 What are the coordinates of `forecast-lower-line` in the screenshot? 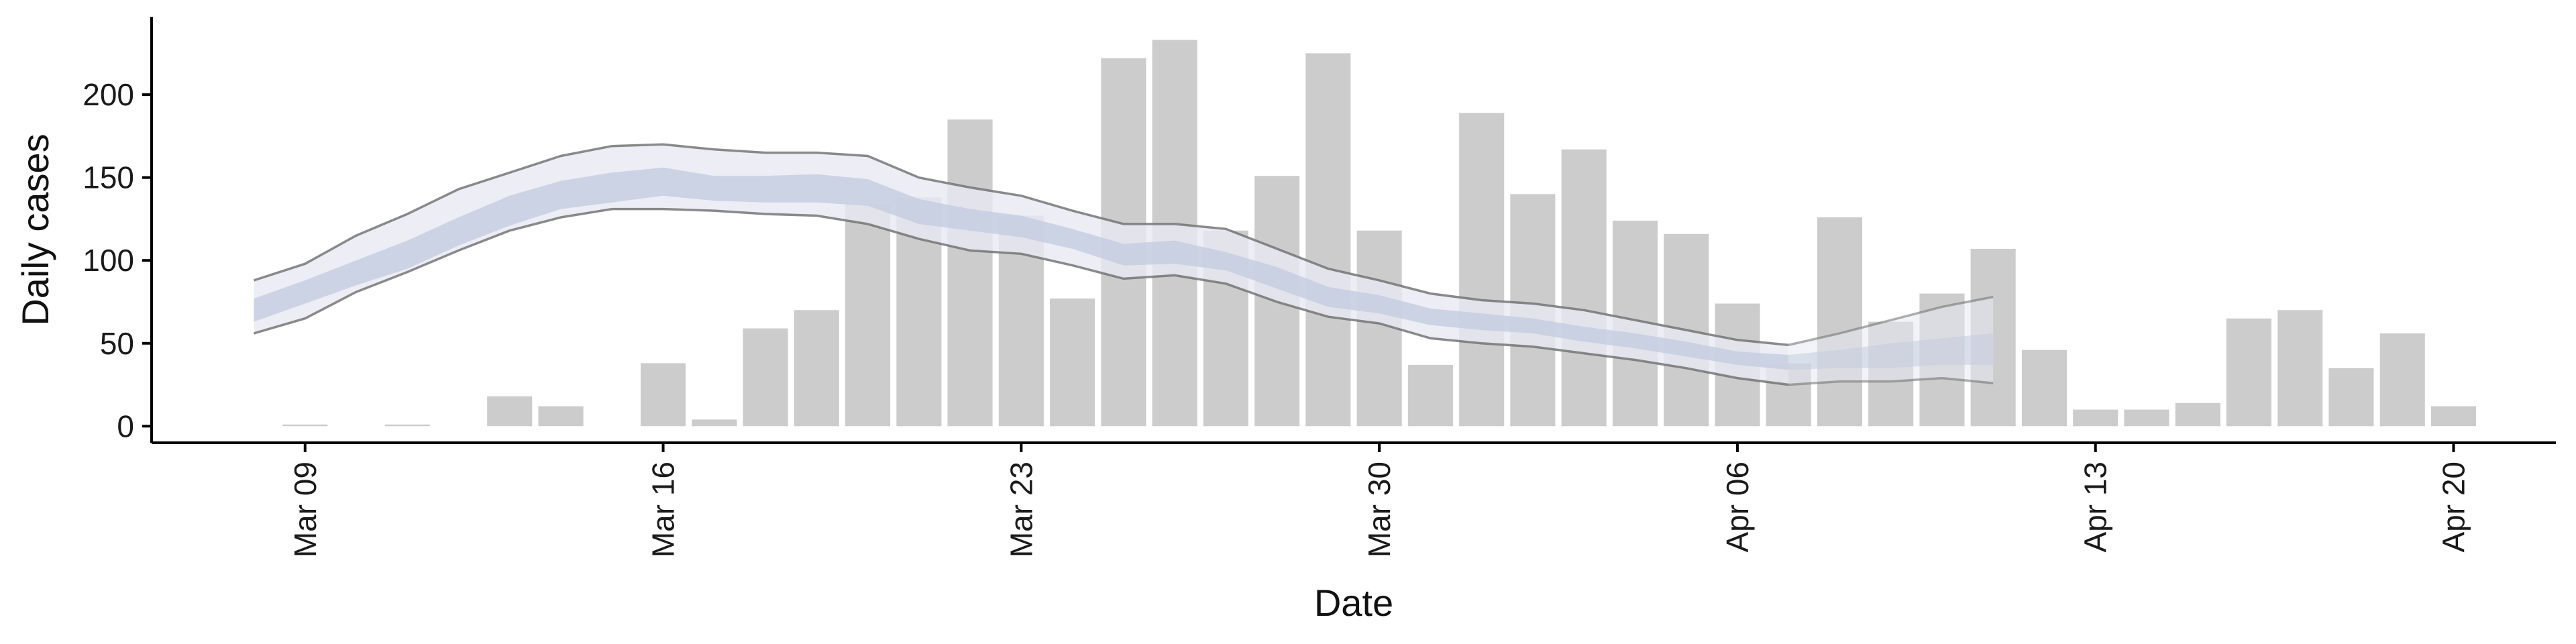 It's located at (1891, 381).